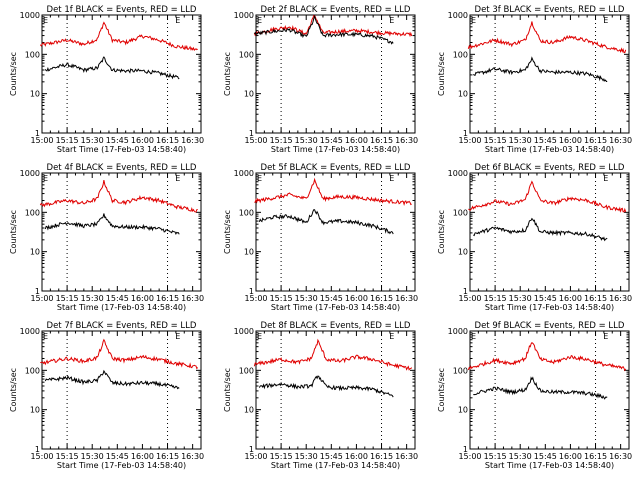  Describe the element at coordinates (122, 326) in the screenshot. I see `panel-title: Det 7f BLACK = Events, RED = LLD` at that location.